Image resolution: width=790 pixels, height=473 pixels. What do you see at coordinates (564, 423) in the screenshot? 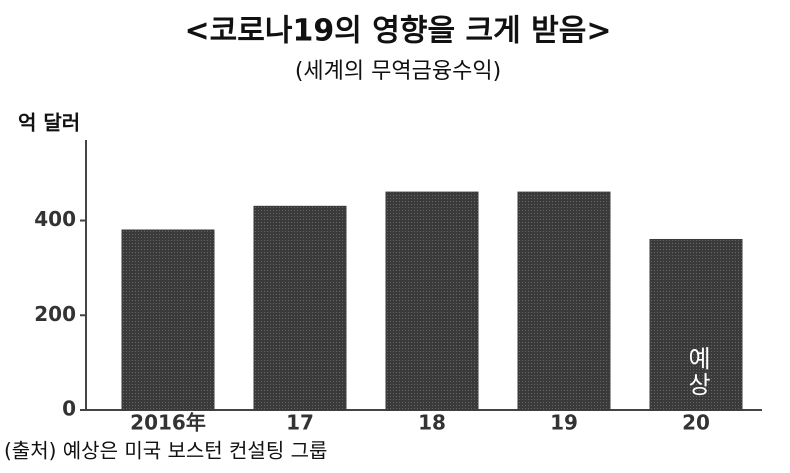
I see `x-tick-label: 19` at bounding box center [564, 423].